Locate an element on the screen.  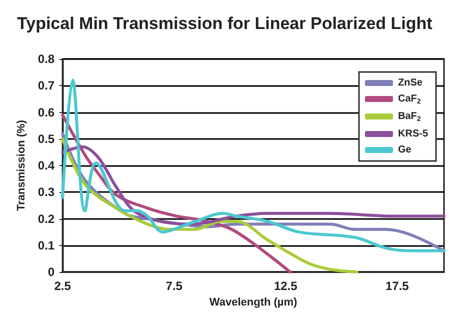
y-tick-label: 0.5 is located at coordinates (46, 139).